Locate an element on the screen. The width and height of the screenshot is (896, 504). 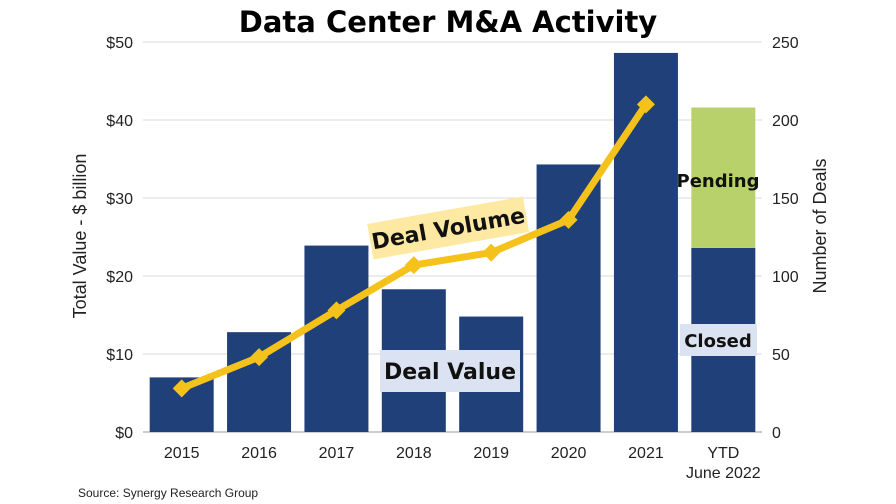
right-tick-label: 200 is located at coordinates (785, 121).